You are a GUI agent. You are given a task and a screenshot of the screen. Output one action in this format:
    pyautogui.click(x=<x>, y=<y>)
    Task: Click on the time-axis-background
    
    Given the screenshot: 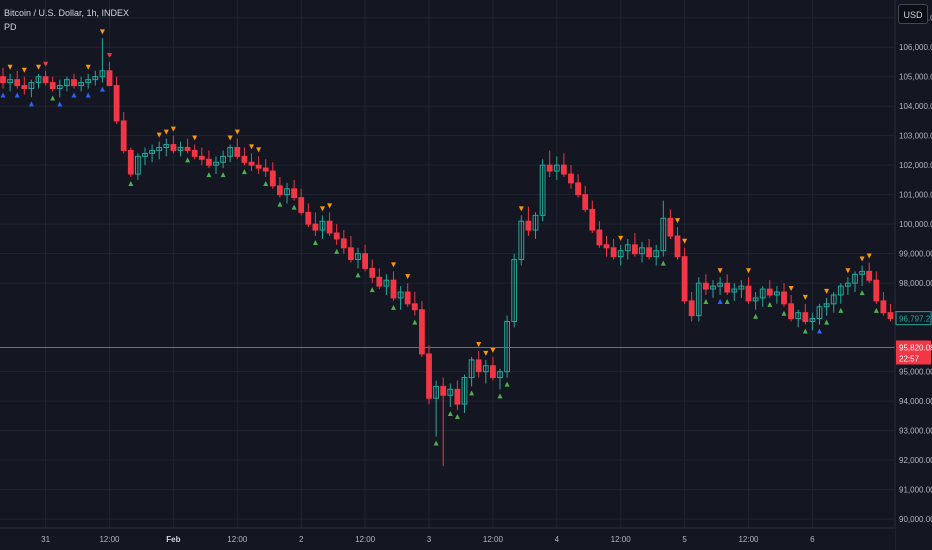 What is the action you would take?
    pyautogui.click(x=447, y=539)
    